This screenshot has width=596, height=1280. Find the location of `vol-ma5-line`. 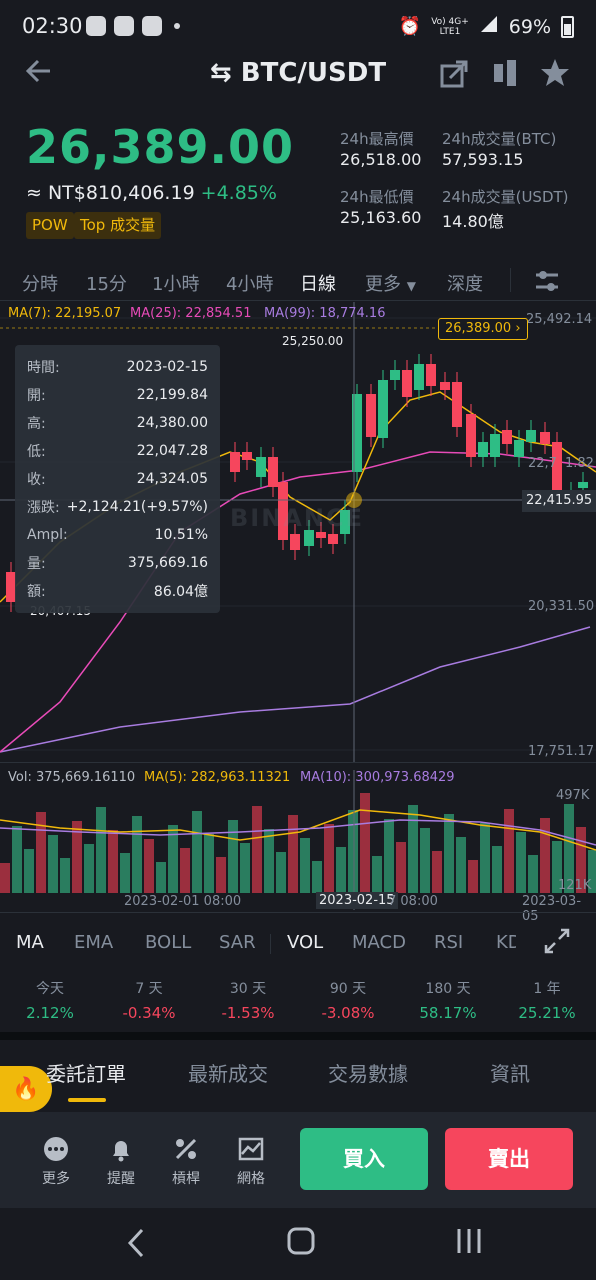

vol-ma5-line is located at coordinates (298, 830).